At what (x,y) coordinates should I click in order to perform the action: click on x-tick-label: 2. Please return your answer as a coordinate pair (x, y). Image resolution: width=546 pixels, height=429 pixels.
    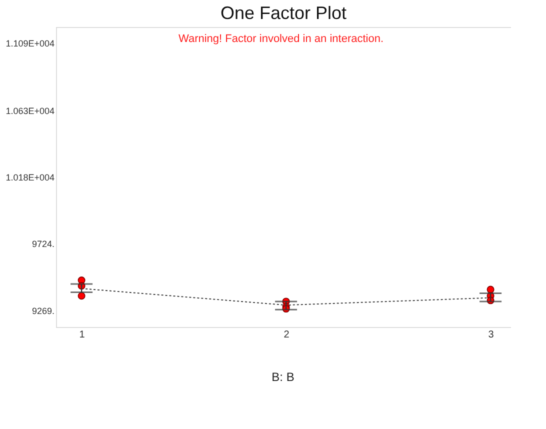
    Looking at the image, I should click on (287, 335).